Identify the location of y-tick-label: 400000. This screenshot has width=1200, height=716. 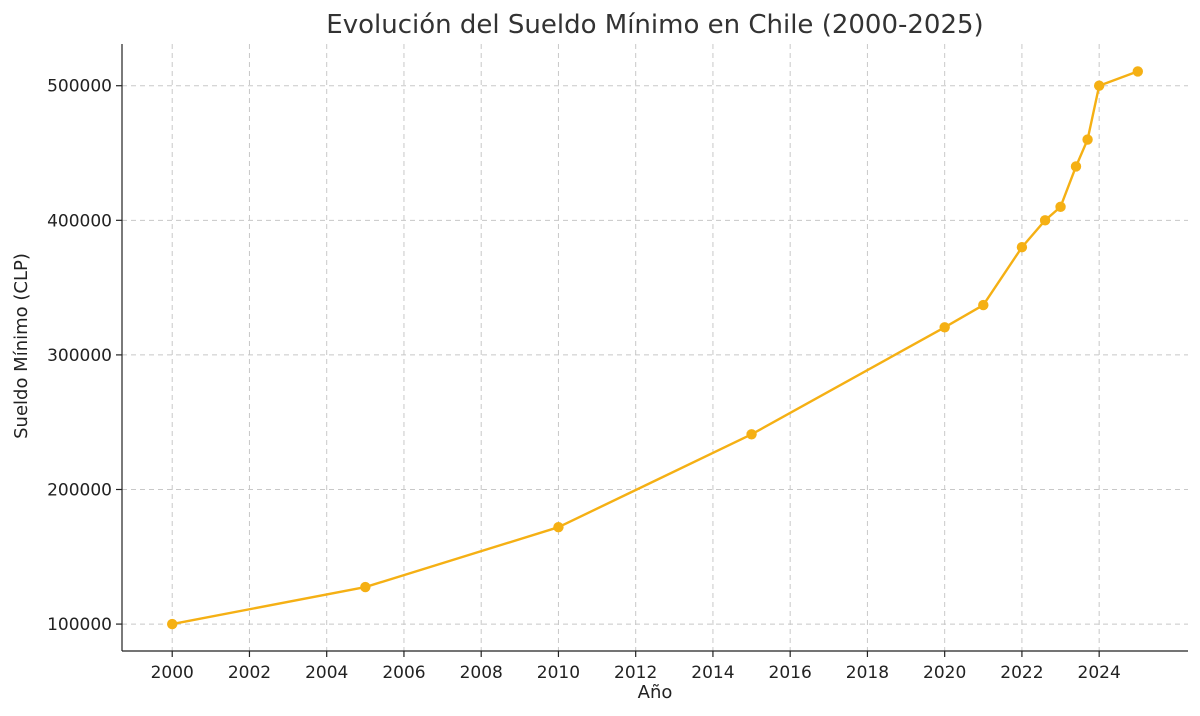
(79, 221).